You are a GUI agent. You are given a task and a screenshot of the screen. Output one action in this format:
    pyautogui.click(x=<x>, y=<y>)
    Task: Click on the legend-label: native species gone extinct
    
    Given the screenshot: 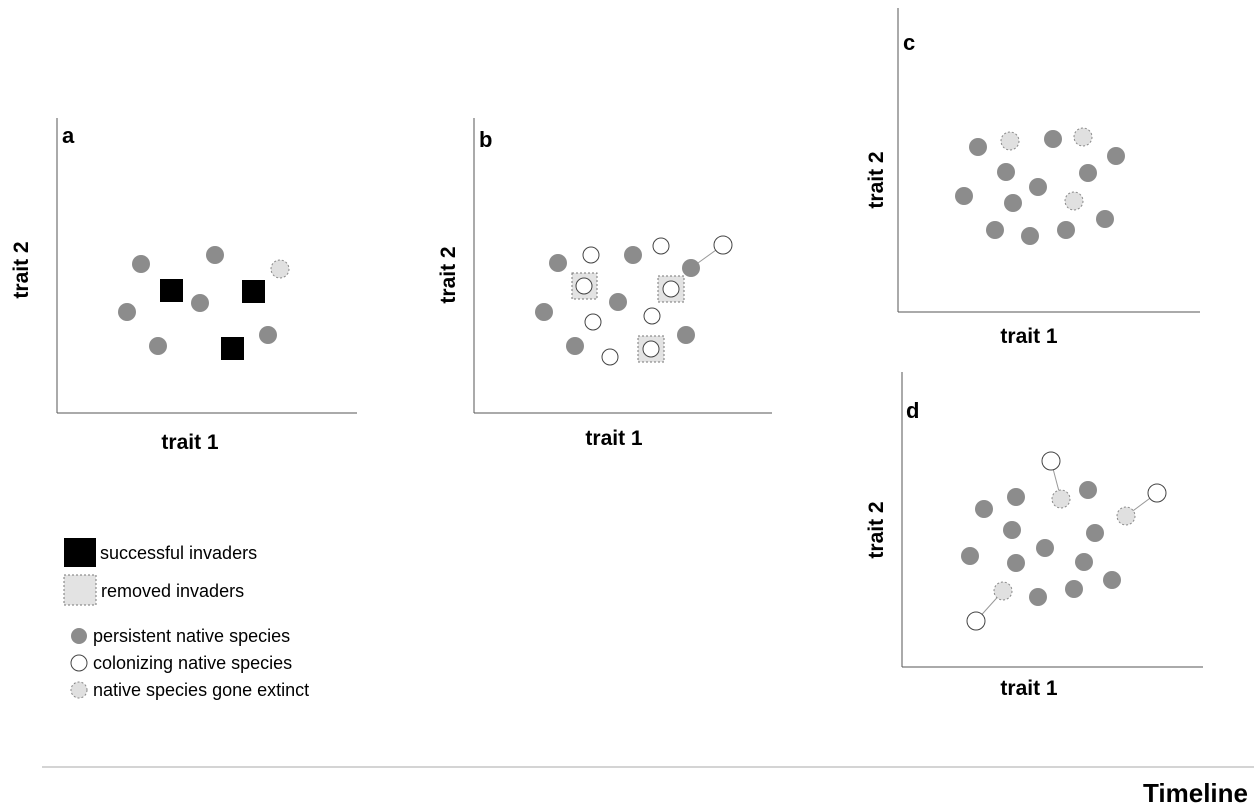 What is the action you would take?
    pyautogui.click(x=201, y=690)
    